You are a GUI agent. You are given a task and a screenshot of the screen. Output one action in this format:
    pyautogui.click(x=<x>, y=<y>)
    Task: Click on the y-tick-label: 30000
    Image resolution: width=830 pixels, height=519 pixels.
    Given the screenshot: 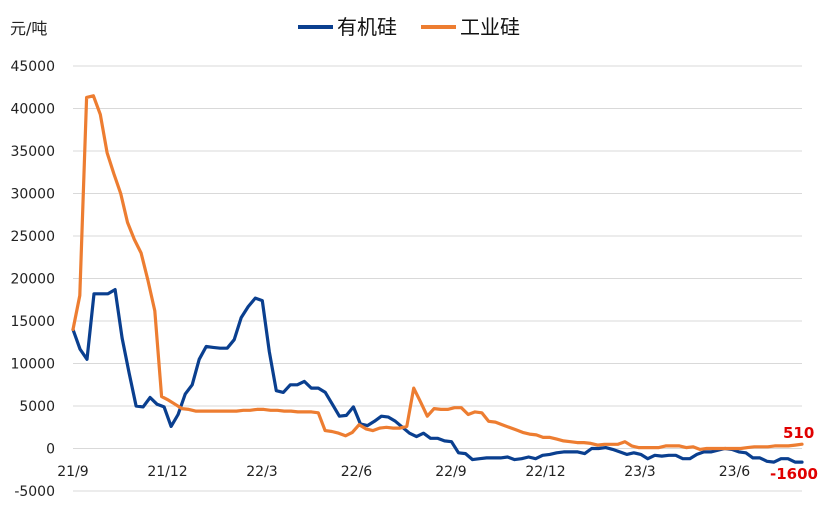 What is the action you would take?
    pyautogui.click(x=32, y=195)
    